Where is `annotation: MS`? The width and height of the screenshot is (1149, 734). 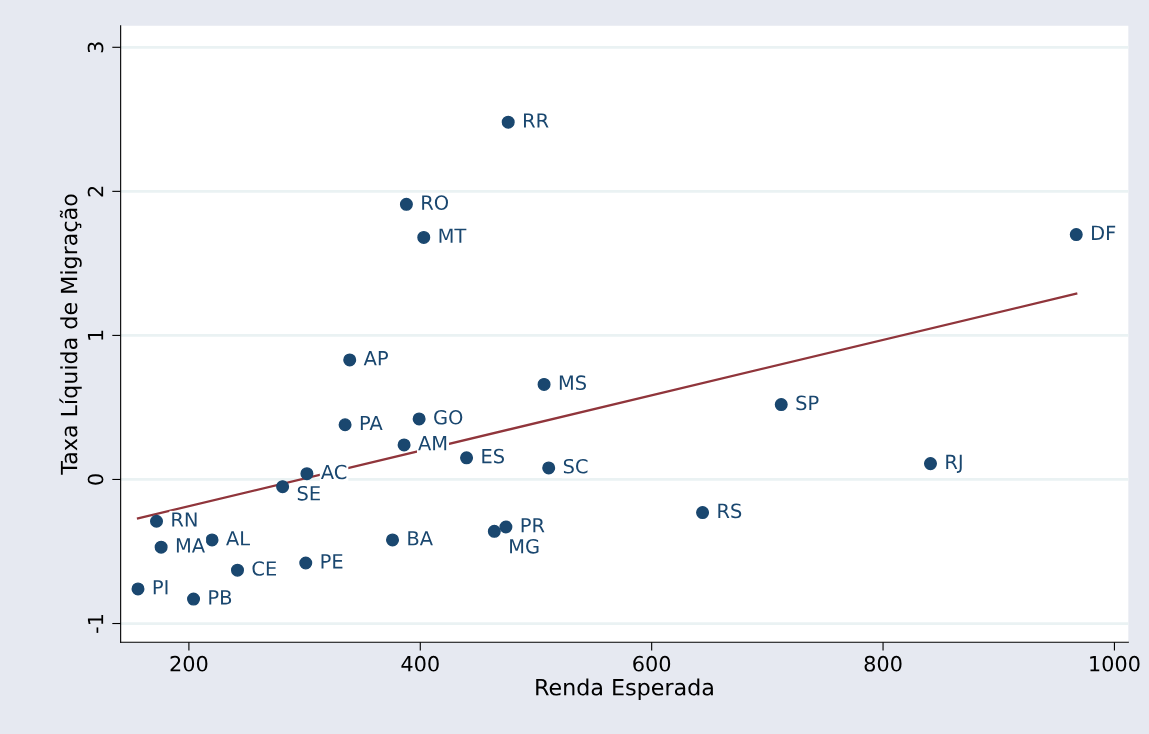 annotation: MS is located at coordinates (572, 383).